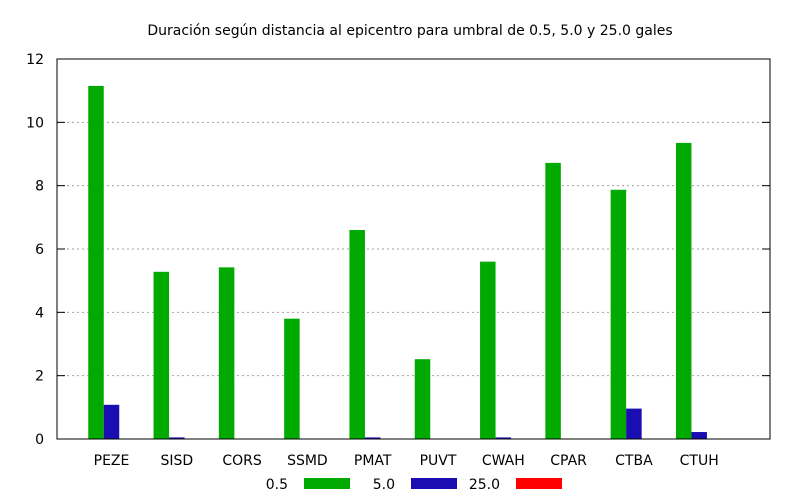 The width and height of the screenshot is (800, 500). What do you see at coordinates (488, 350) in the screenshot?
I see `bar-0.5-CWAH` at bounding box center [488, 350].